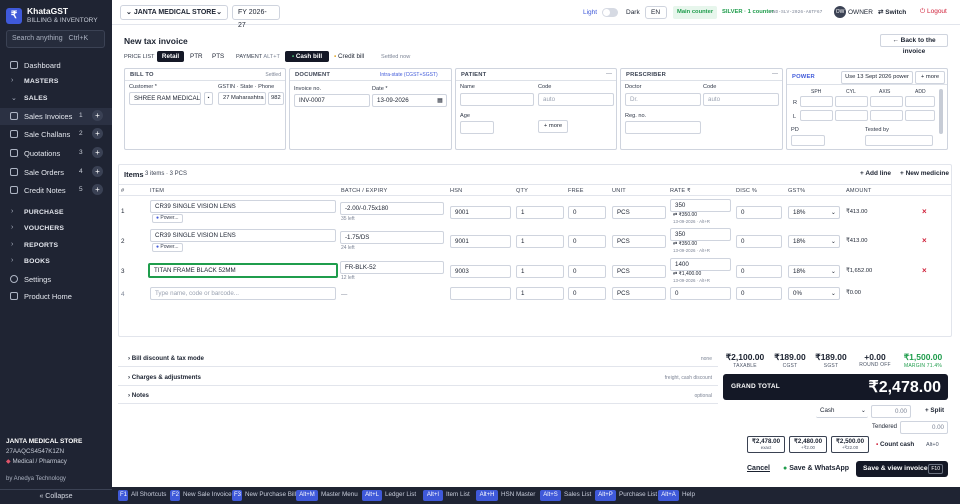 This screenshot has height=504, width=960. What do you see at coordinates (899, 140) in the screenshot?
I see `tested-by-input` at bounding box center [899, 140].